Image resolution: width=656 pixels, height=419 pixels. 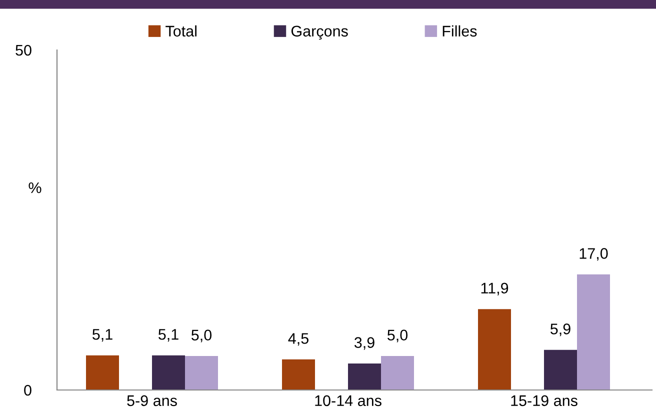 What do you see at coordinates (298, 339) in the screenshot?
I see `data-label: 4,5` at bounding box center [298, 339].